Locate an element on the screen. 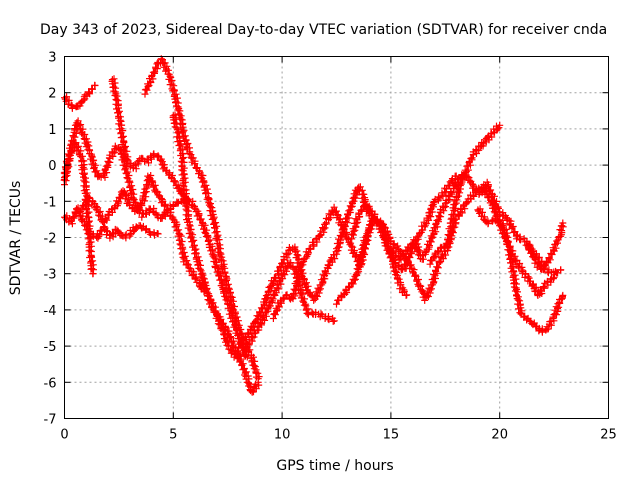 This screenshot has height=480, width=640. x-tick-label: 10 is located at coordinates (282, 435).